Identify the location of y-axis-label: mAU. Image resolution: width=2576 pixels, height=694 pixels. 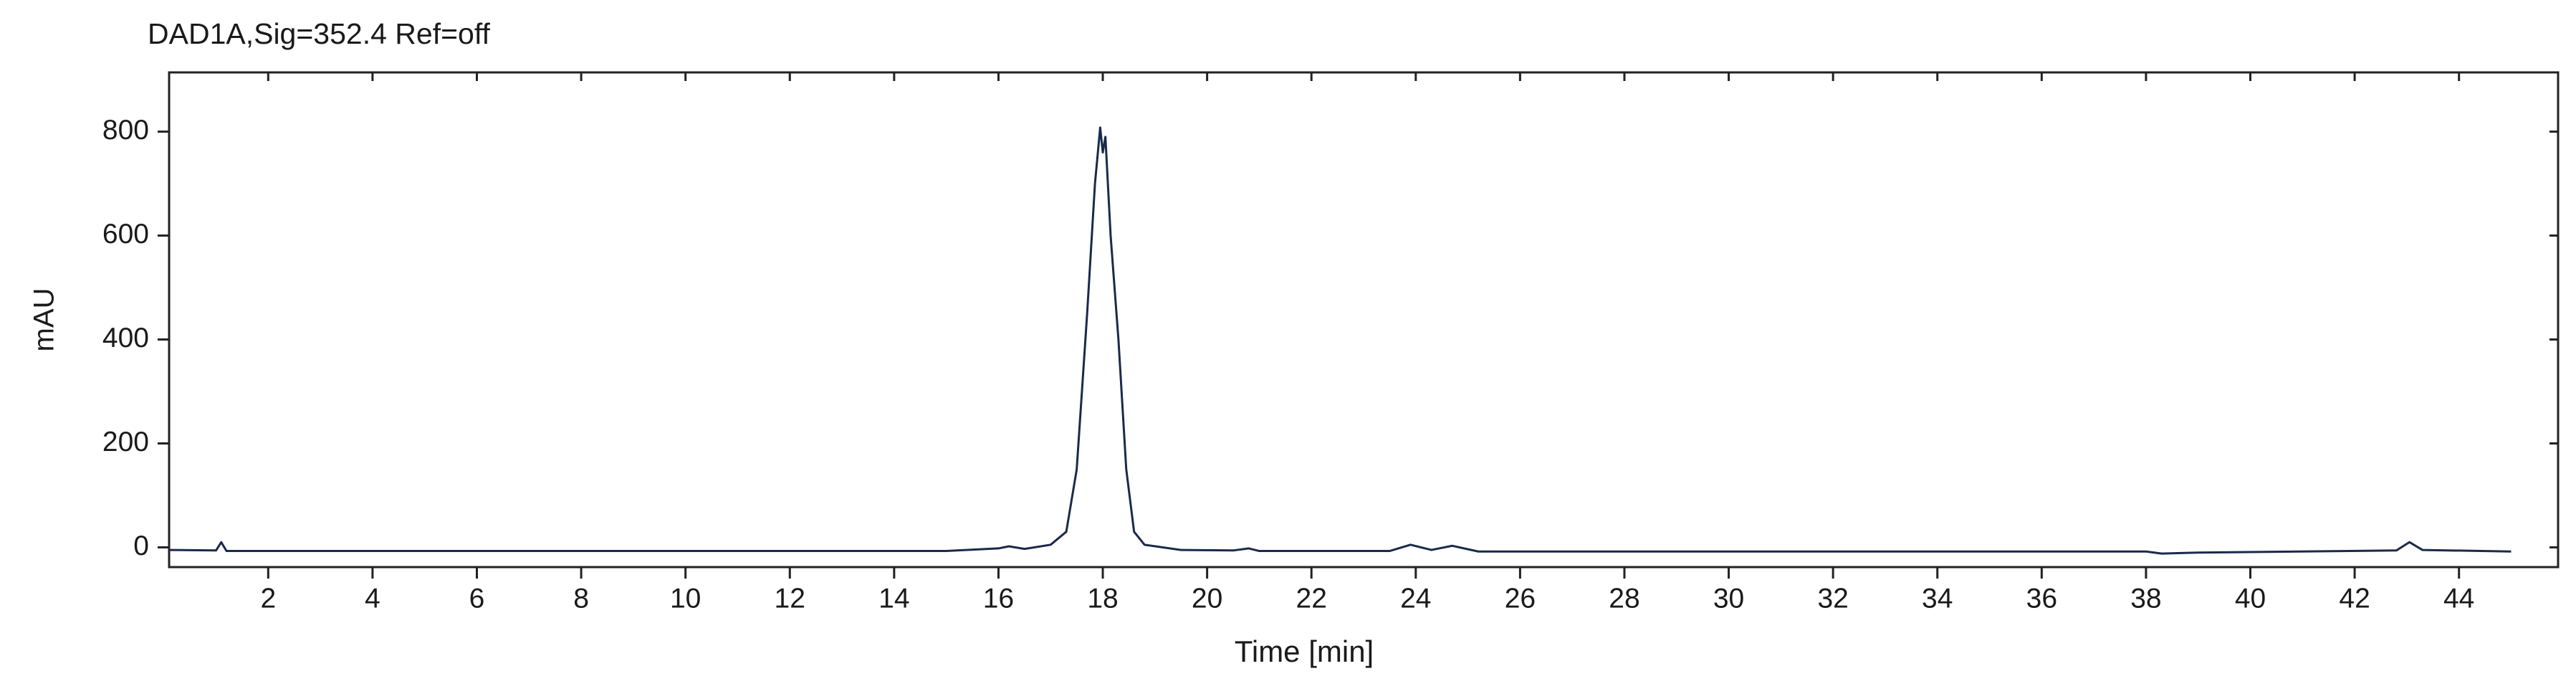
(44, 320).